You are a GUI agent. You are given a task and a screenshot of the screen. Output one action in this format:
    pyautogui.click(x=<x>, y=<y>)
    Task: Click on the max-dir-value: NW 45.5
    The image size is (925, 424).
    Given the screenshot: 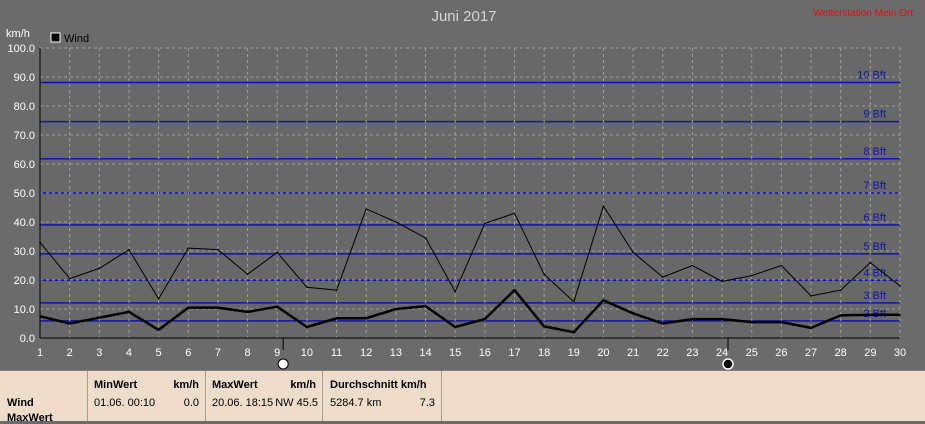 What is the action you would take?
    pyautogui.click(x=296, y=403)
    